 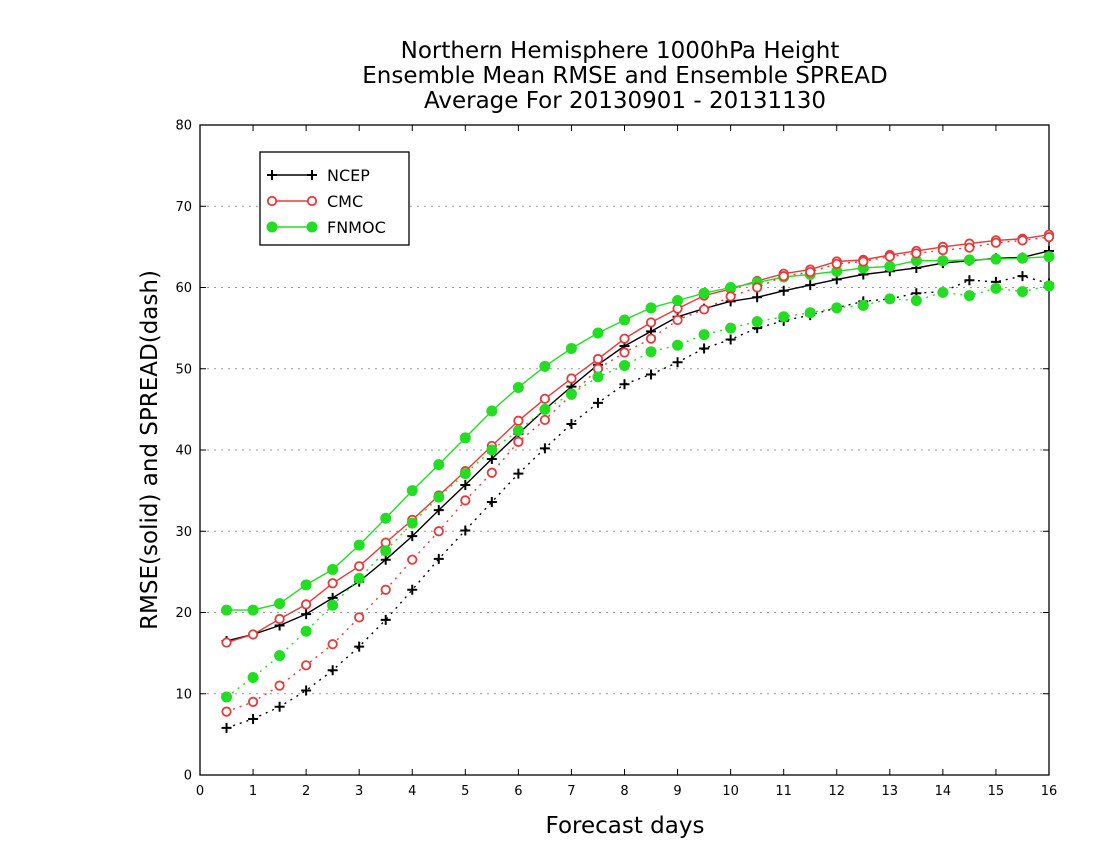 I want to click on y-tick-label: 70, so click(x=183, y=207).